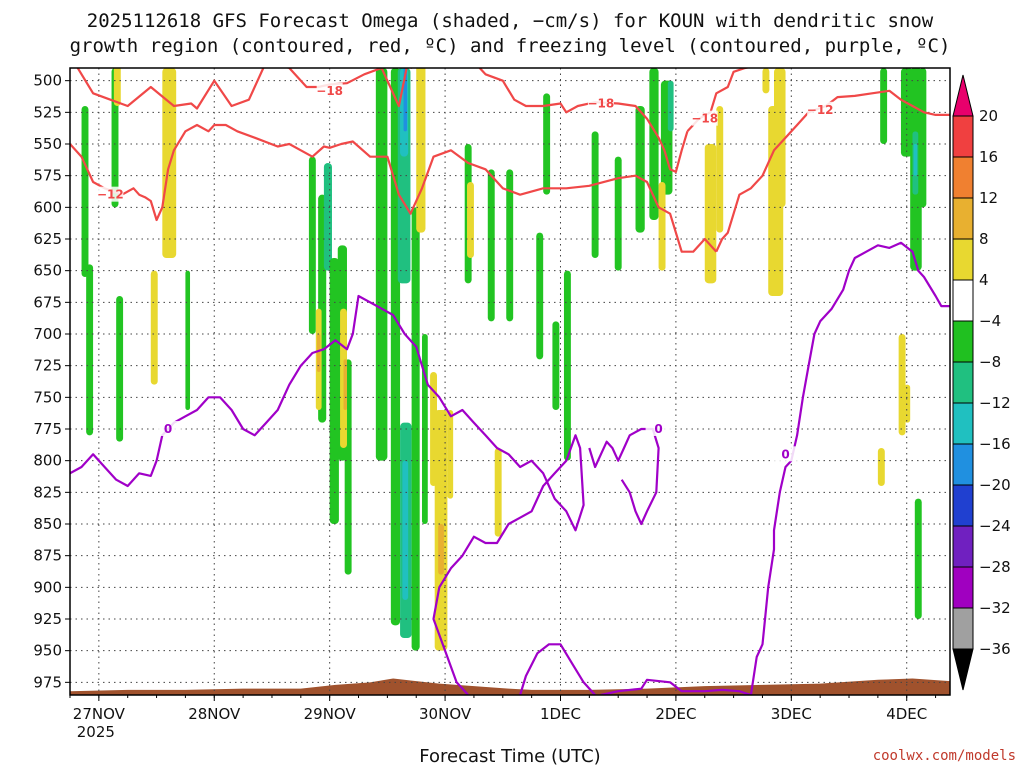 Image resolution: width=1024 pixels, height=768 pixels. What do you see at coordinates (981, 382) in the screenshot?
I see `colorbar: 20 16 12 8 4 −4 −8 −12 −16 −20 −24 −28 −32 −36` at bounding box center [981, 382].